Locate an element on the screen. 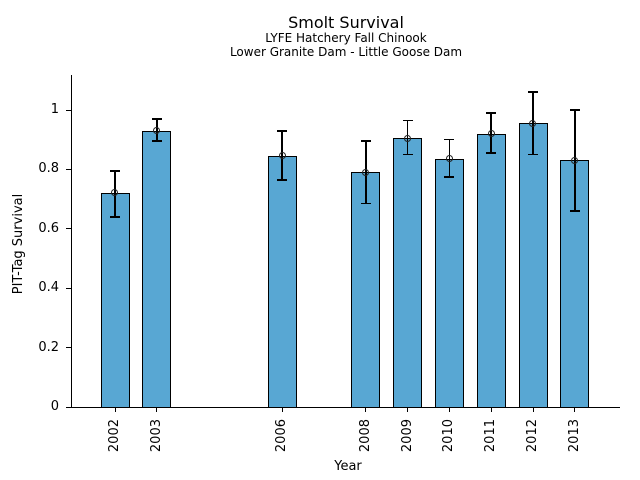 The image size is (640, 480). x-axis-spine is located at coordinates (345, 407).